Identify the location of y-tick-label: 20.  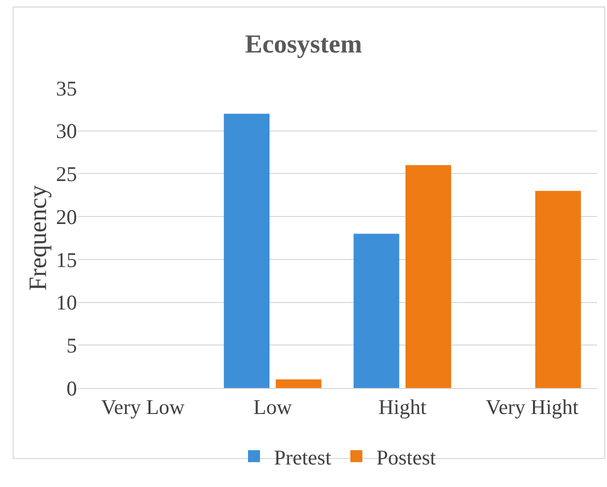
(66, 216).